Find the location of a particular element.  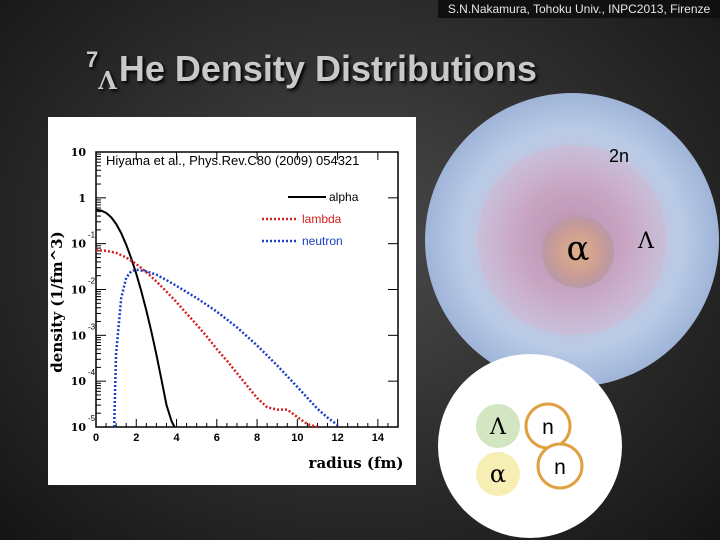

neutron-label-2: n is located at coordinates (560, 467).